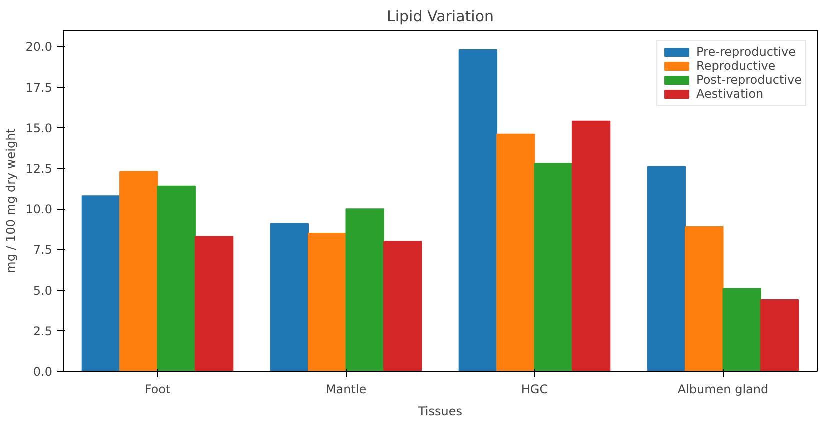 The image size is (829, 421). Describe the element at coordinates (43, 291) in the screenshot. I see `y-tick-label: 5.0` at that location.